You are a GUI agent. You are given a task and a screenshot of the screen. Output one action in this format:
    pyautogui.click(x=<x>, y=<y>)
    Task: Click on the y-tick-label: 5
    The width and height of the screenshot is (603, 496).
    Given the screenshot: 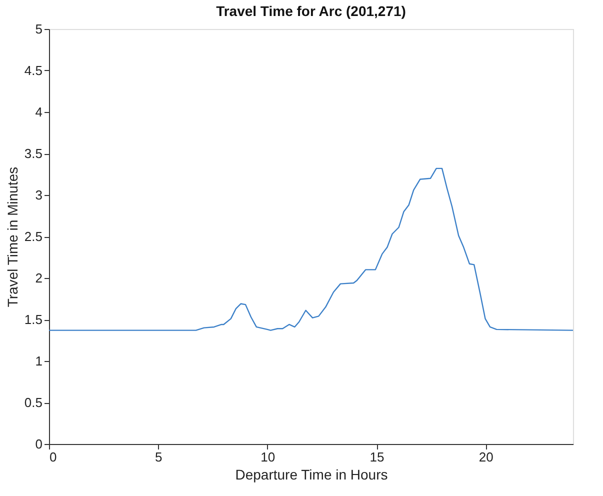 What is the action you would take?
    pyautogui.click(x=38, y=29)
    